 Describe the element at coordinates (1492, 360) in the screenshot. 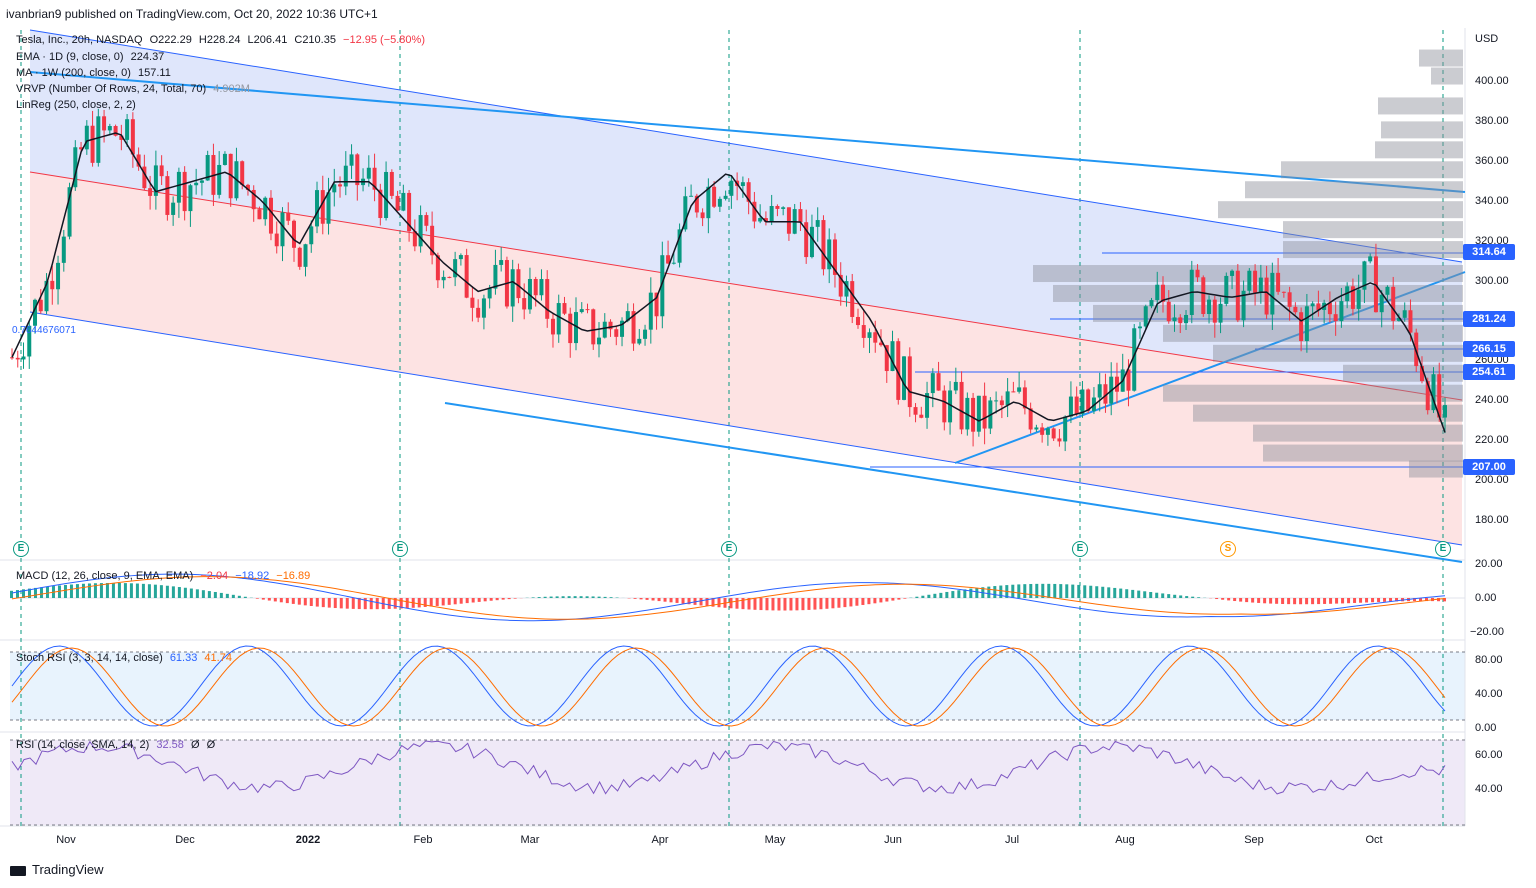

I see `price-tick: 260.00` at that location.